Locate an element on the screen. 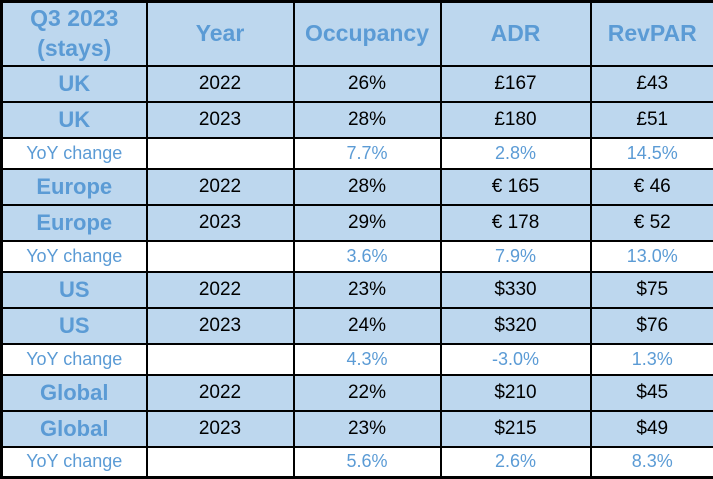 The image size is (713, 479). adr-cell: $330 is located at coordinates (516, 290).